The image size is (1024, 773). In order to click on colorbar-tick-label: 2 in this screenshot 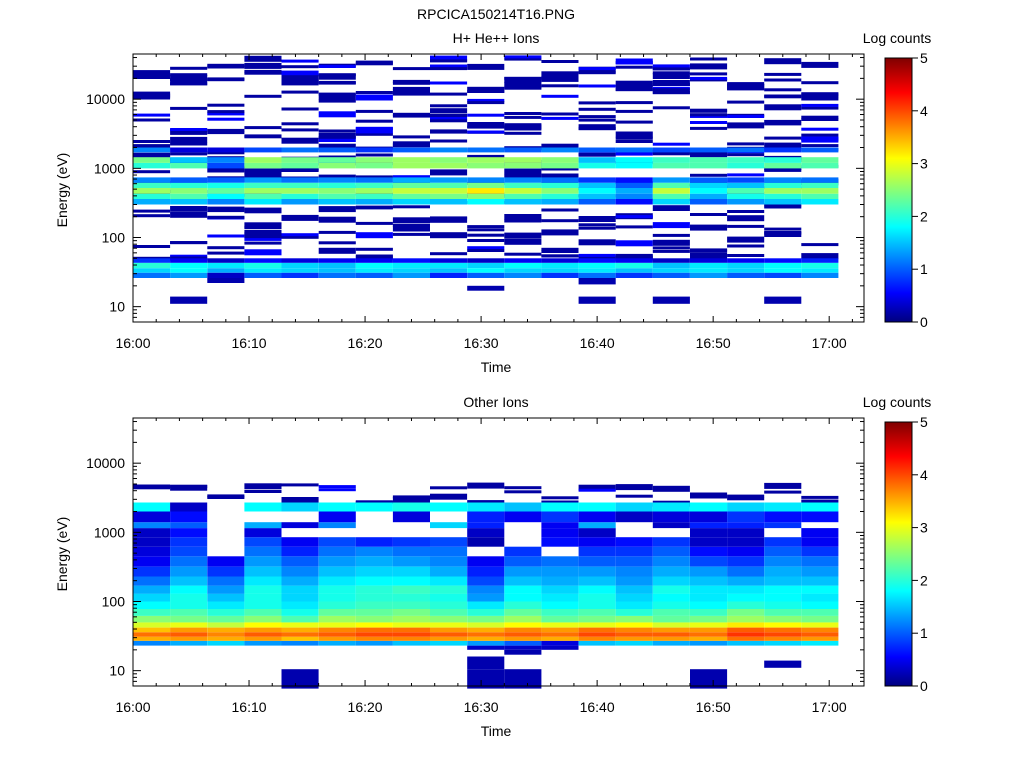, I will do `click(924, 580)`.